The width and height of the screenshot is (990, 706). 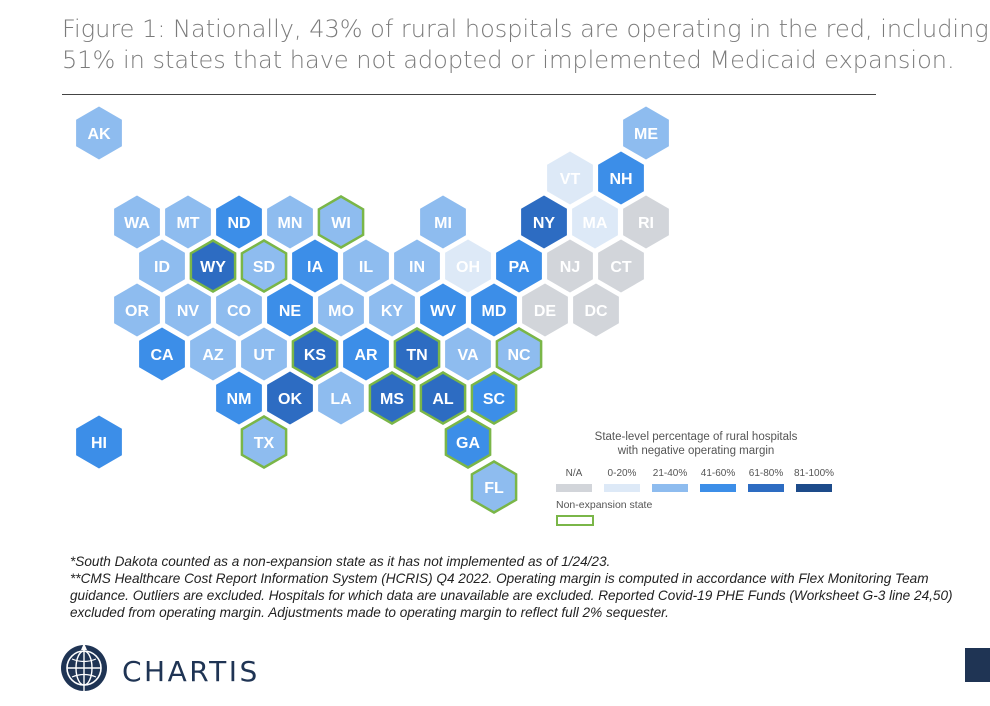 I want to click on state-tile-il: IL, so click(x=366, y=266).